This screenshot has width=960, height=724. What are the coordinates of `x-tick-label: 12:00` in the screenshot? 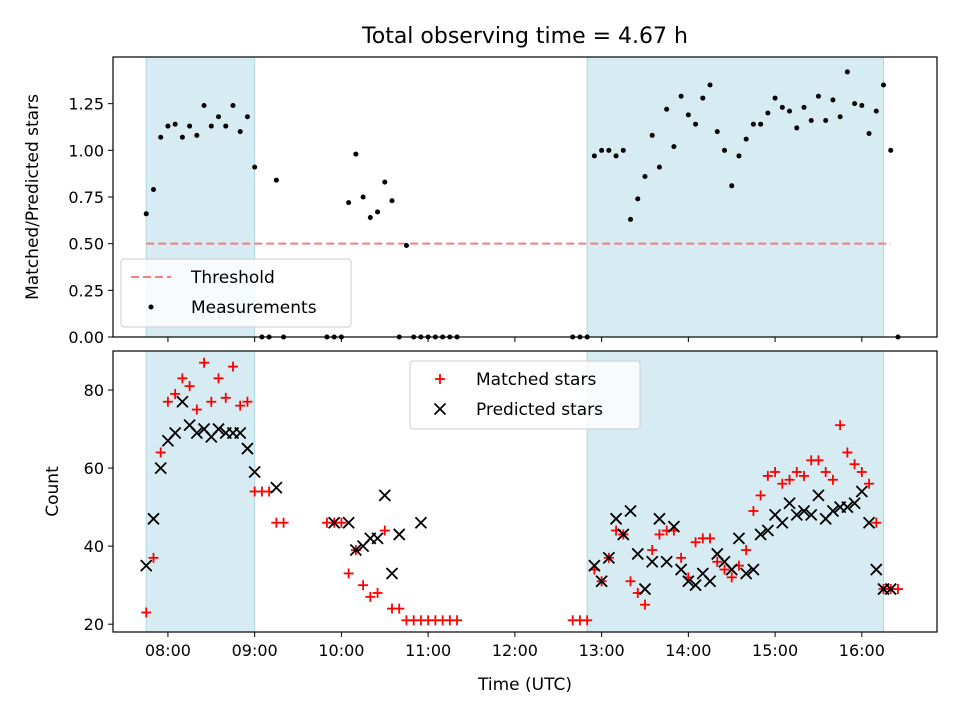 It's located at (515, 650).